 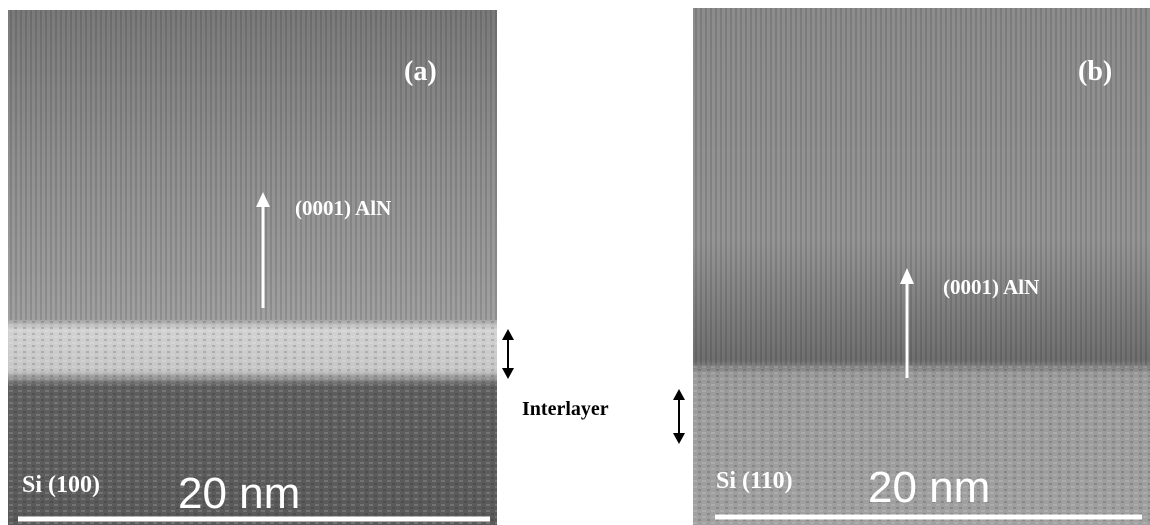 I want to click on substrate-label: Si (110), so click(x=754, y=481).